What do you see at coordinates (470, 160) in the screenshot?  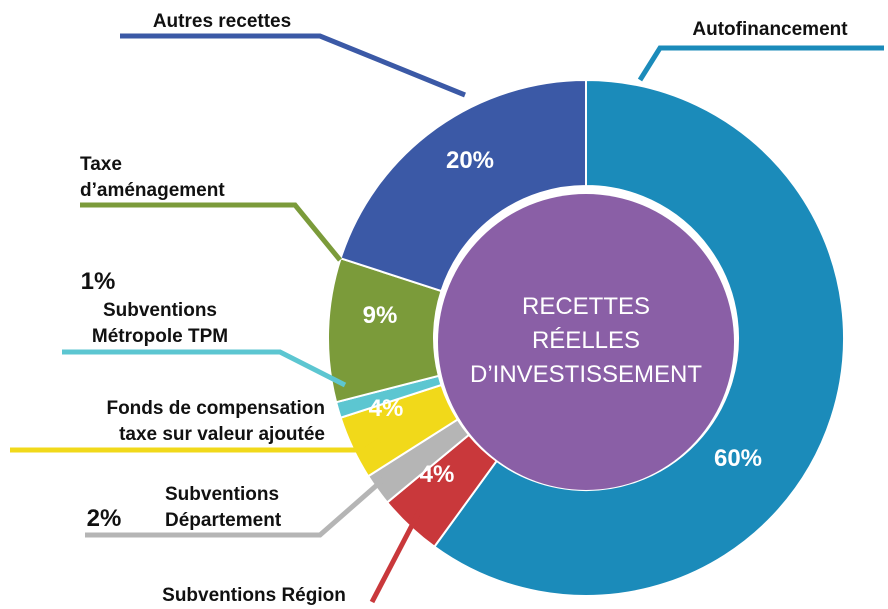 I see `value-label: 20%` at bounding box center [470, 160].